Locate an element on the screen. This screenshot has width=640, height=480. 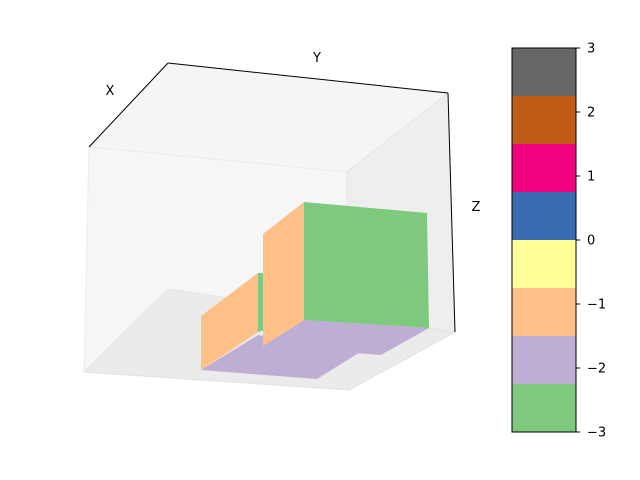
colorbar-tick-label: 1 is located at coordinates (591, 177).